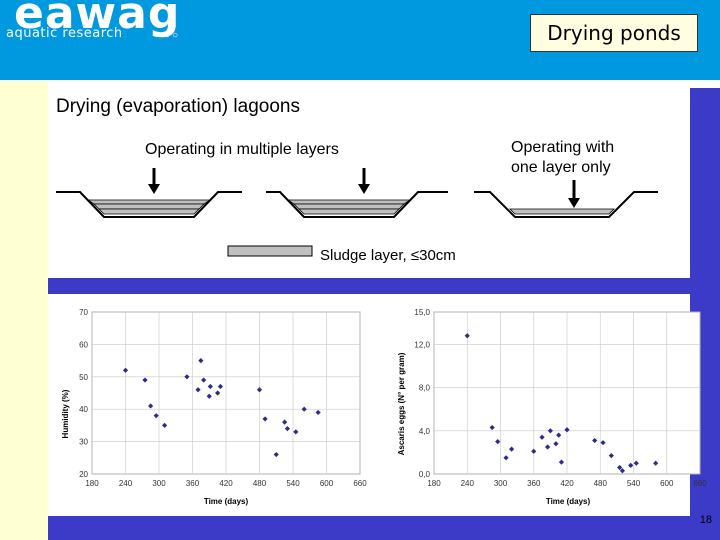  I want to click on y-tick-label: 70, so click(83, 312).